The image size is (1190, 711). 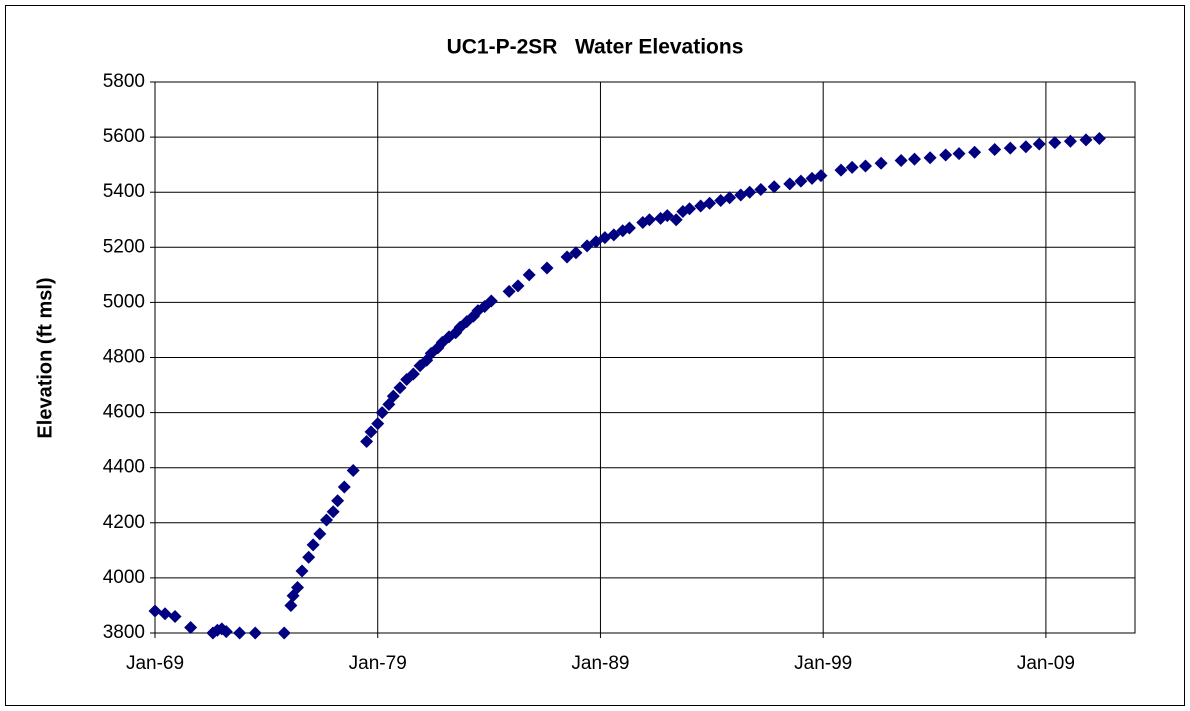 What do you see at coordinates (124, 412) in the screenshot?
I see `y-tick-label: 4600` at bounding box center [124, 412].